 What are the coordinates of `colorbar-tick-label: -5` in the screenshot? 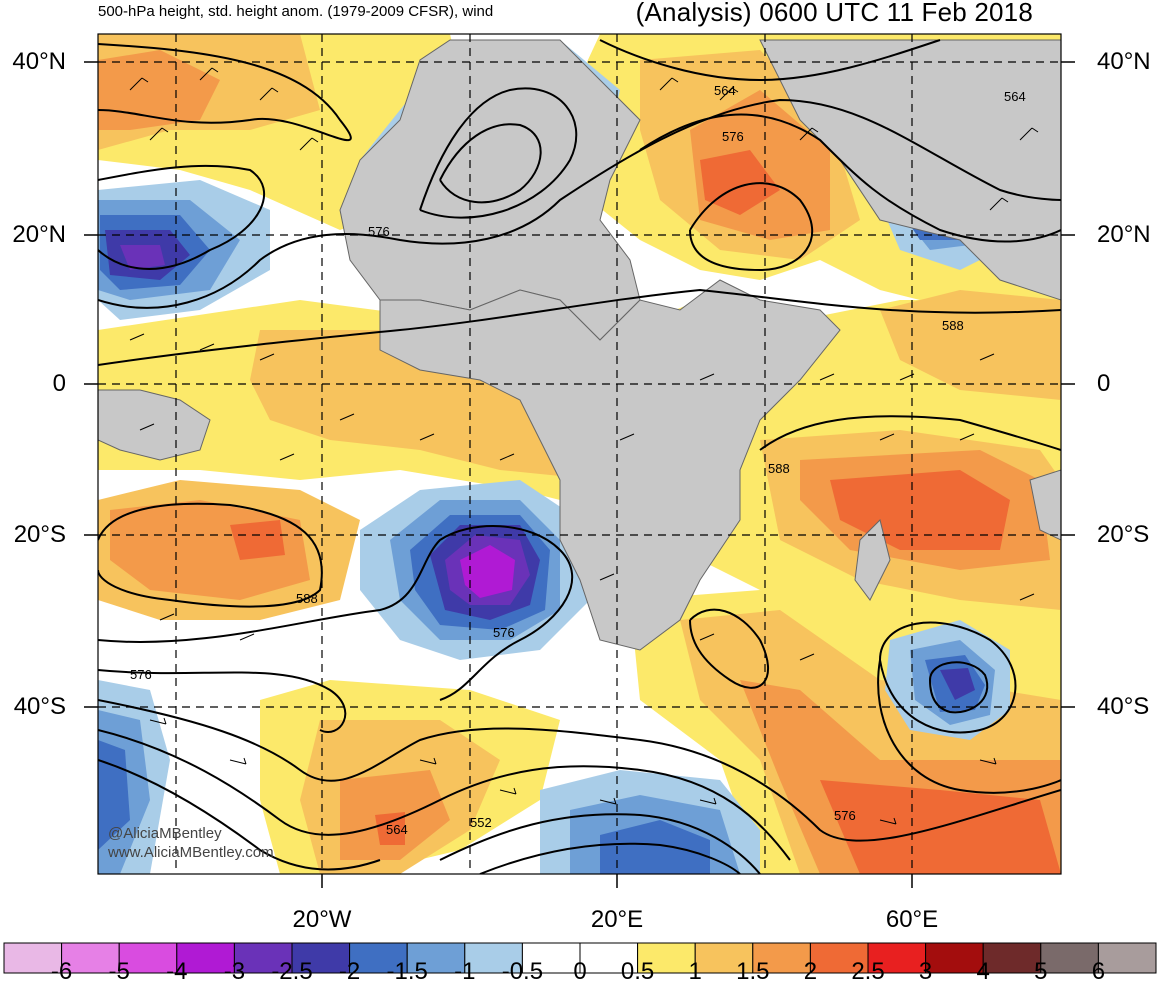 It's located at (119, 971).